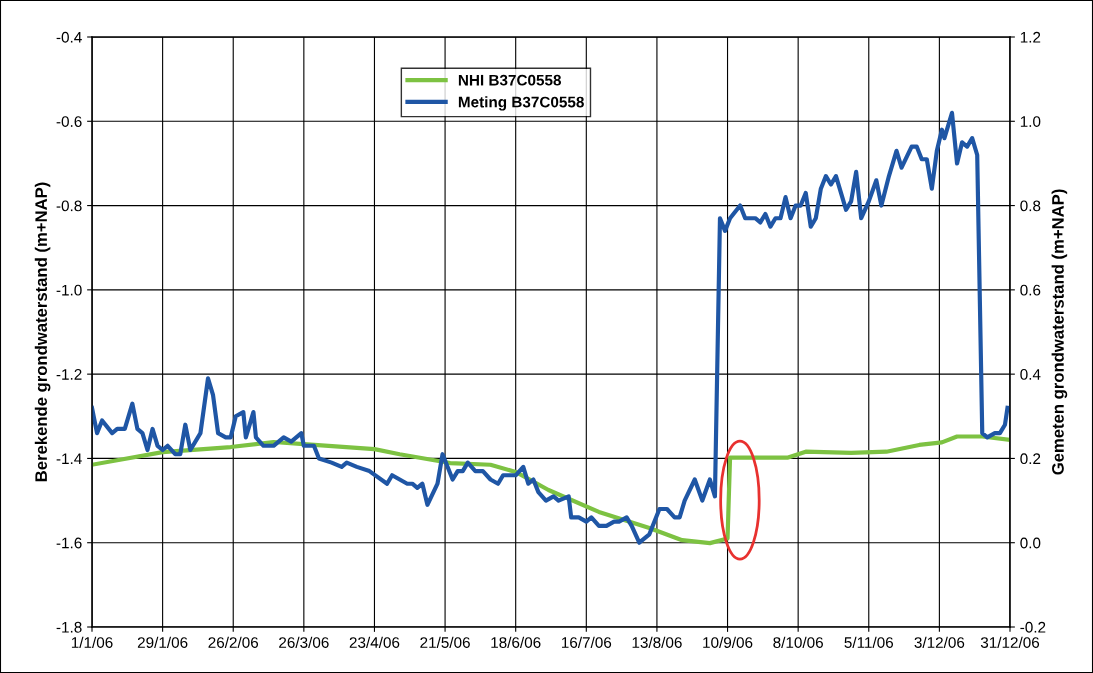  I want to click on x-tick-label: 13/8/06, so click(657, 642).